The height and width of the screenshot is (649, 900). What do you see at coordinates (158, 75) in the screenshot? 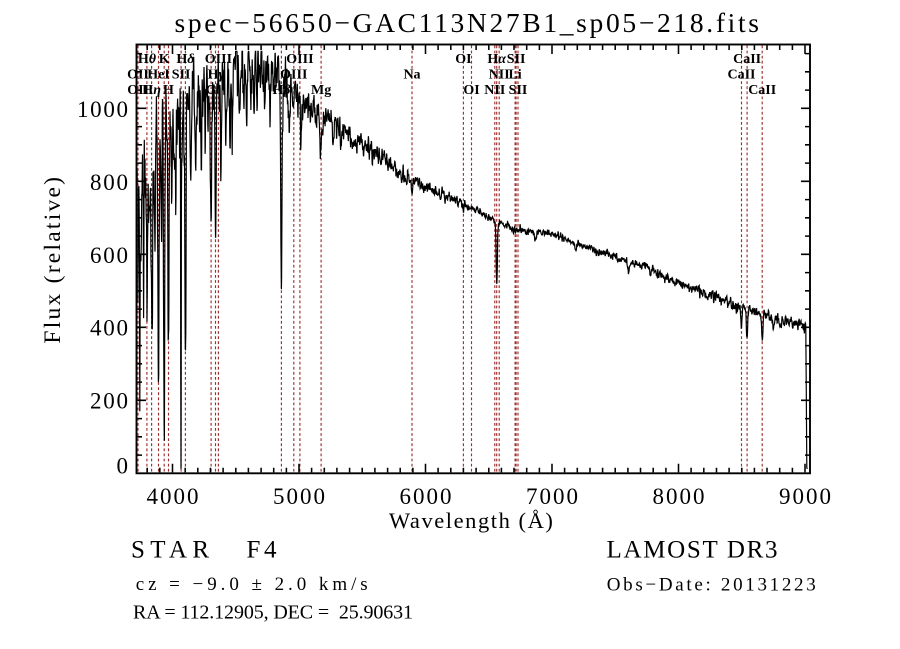
I see `svg-text: HeI` at bounding box center [158, 75].